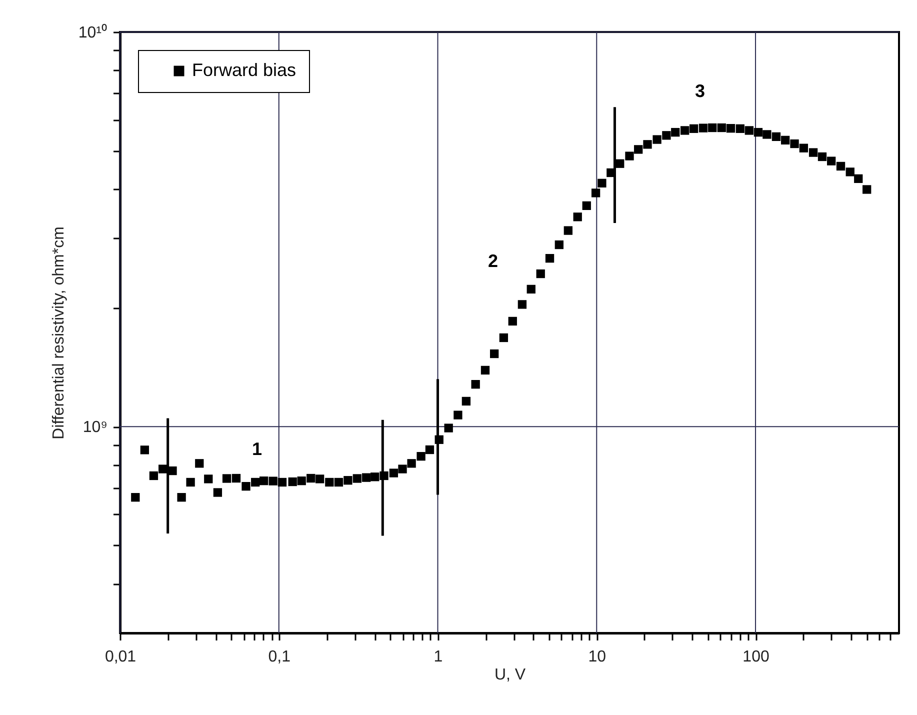  I want to click on x-tick-label: 0,01, so click(120, 657).